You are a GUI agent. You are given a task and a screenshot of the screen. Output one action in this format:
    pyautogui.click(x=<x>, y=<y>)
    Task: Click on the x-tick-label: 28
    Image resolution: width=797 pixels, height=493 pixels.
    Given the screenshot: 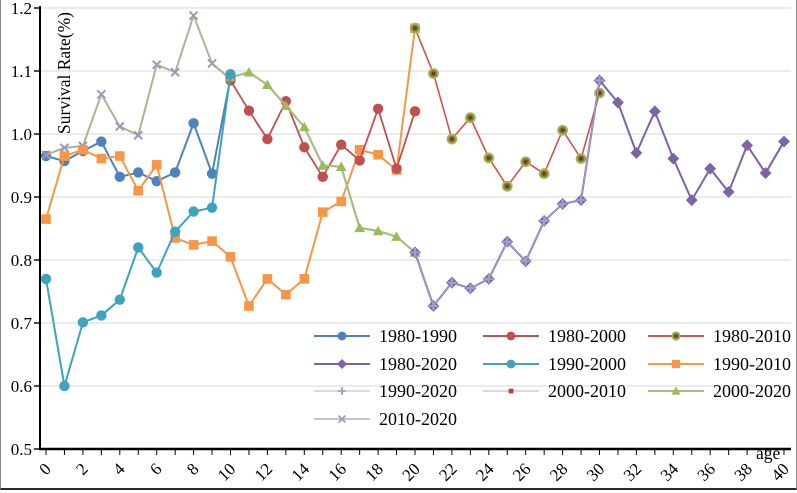 What is the action you would take?
    pyautogui.click(x=558, y=471)
    